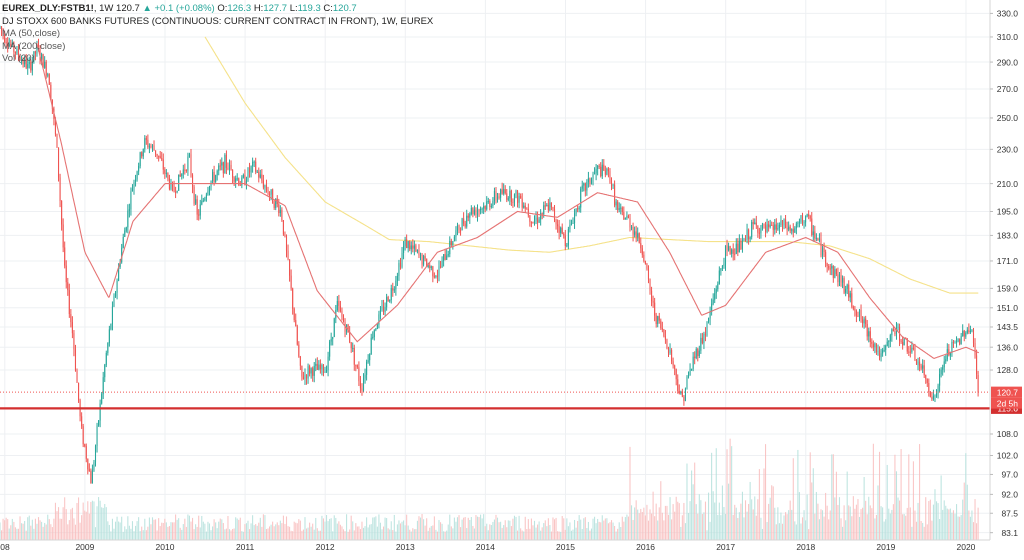  Describe the element at coordinates (1008, 118) in the screenshot. I see `price-tick-label: 250.0` at that location.